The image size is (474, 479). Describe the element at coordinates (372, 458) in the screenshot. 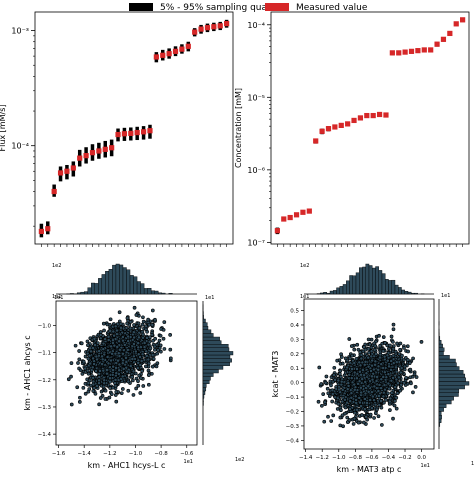

I see `x-tick-label: −0.6` at that location.